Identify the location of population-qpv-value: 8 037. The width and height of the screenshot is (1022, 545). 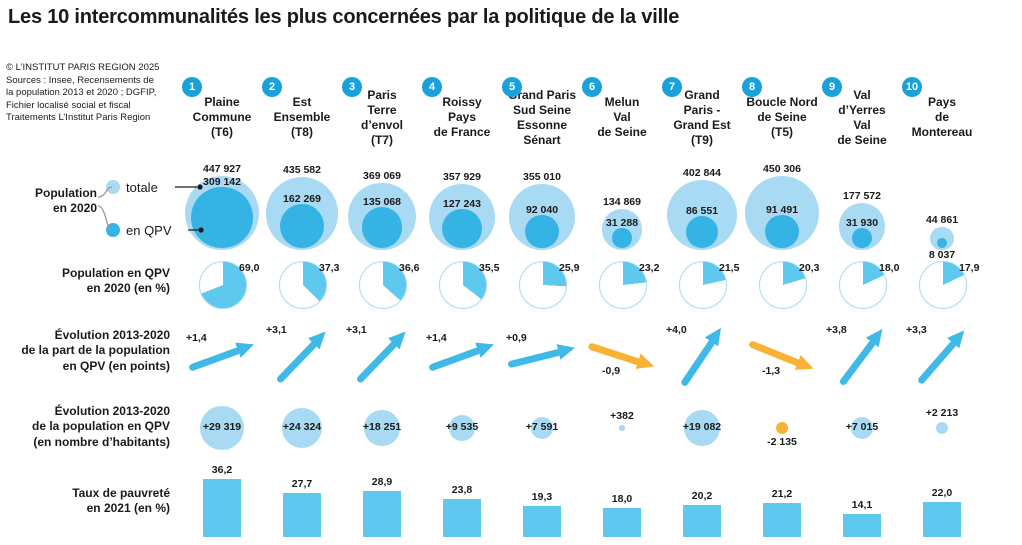
(942, 255).